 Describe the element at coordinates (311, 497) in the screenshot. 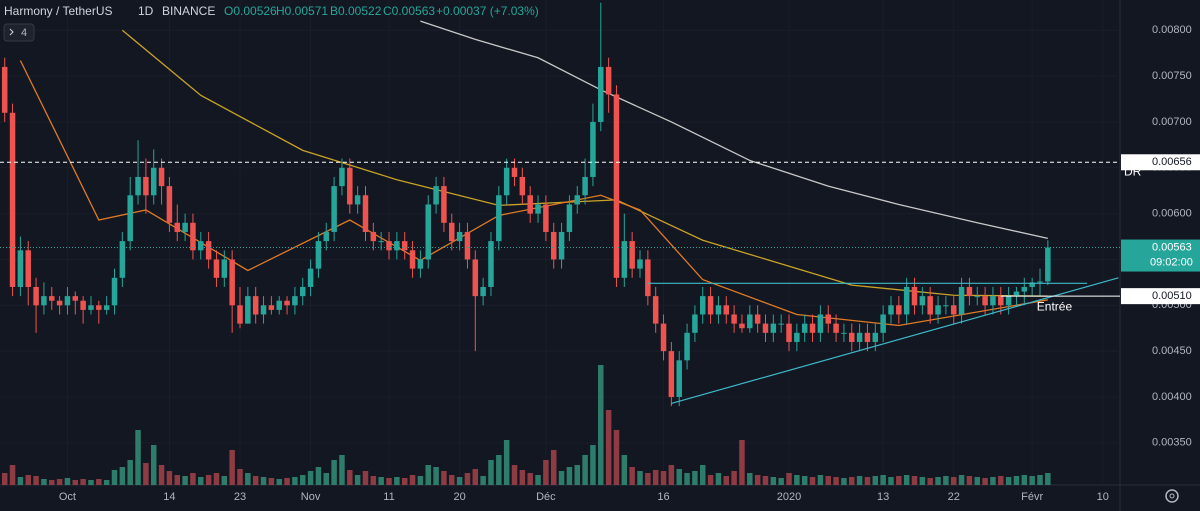

I see `x-tick-label: Nov` at that location.